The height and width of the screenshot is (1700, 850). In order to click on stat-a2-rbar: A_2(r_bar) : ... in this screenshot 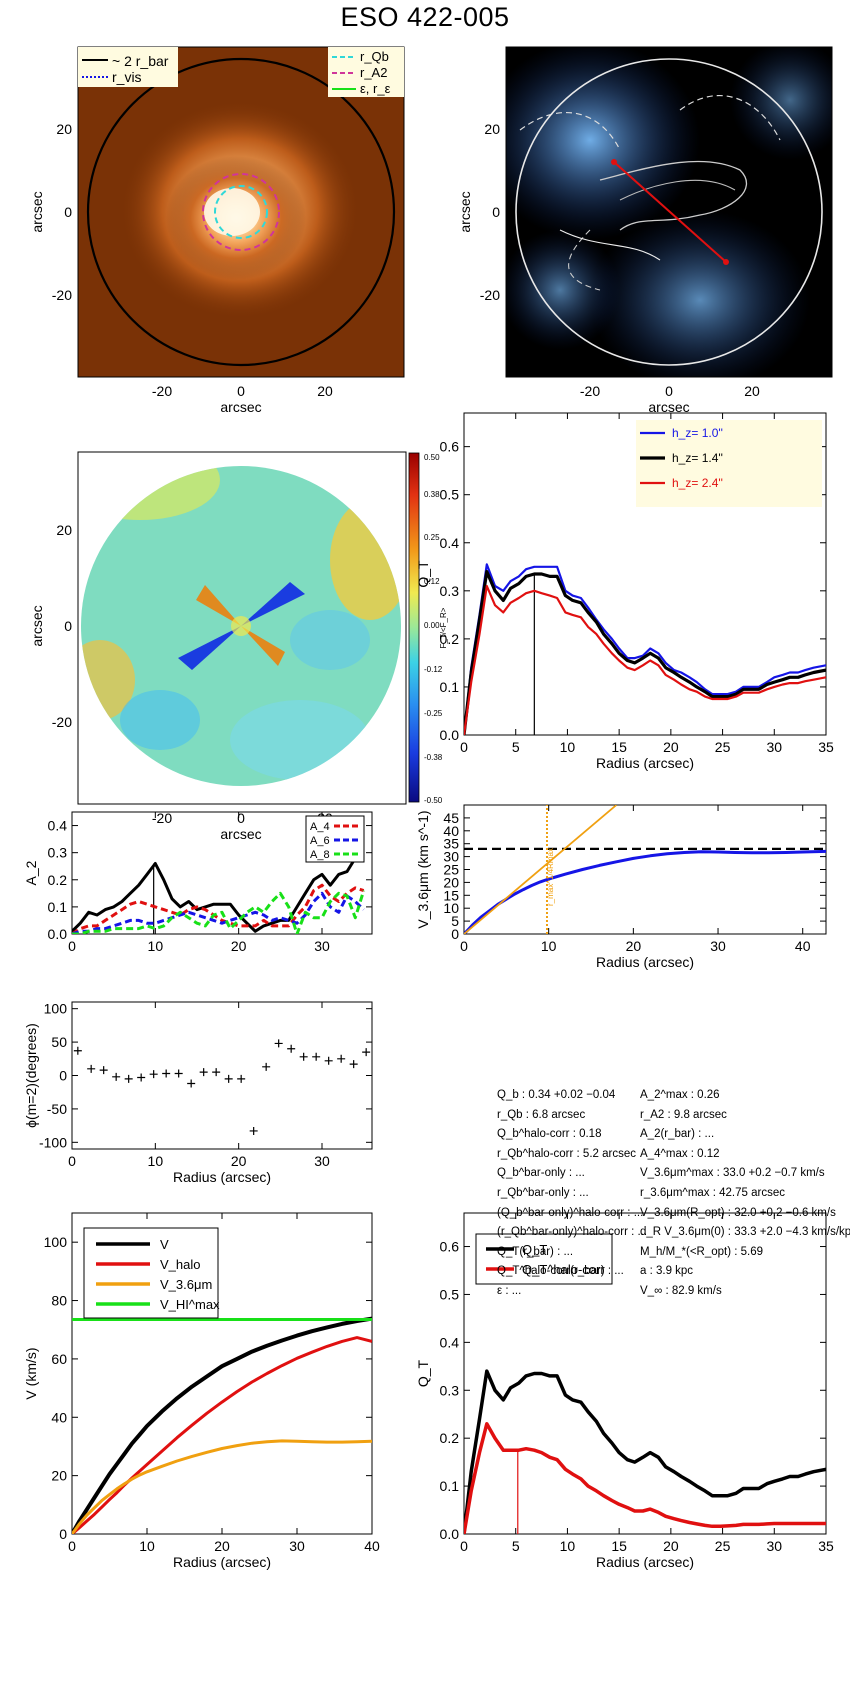, I will do `click(677, 1134)`.